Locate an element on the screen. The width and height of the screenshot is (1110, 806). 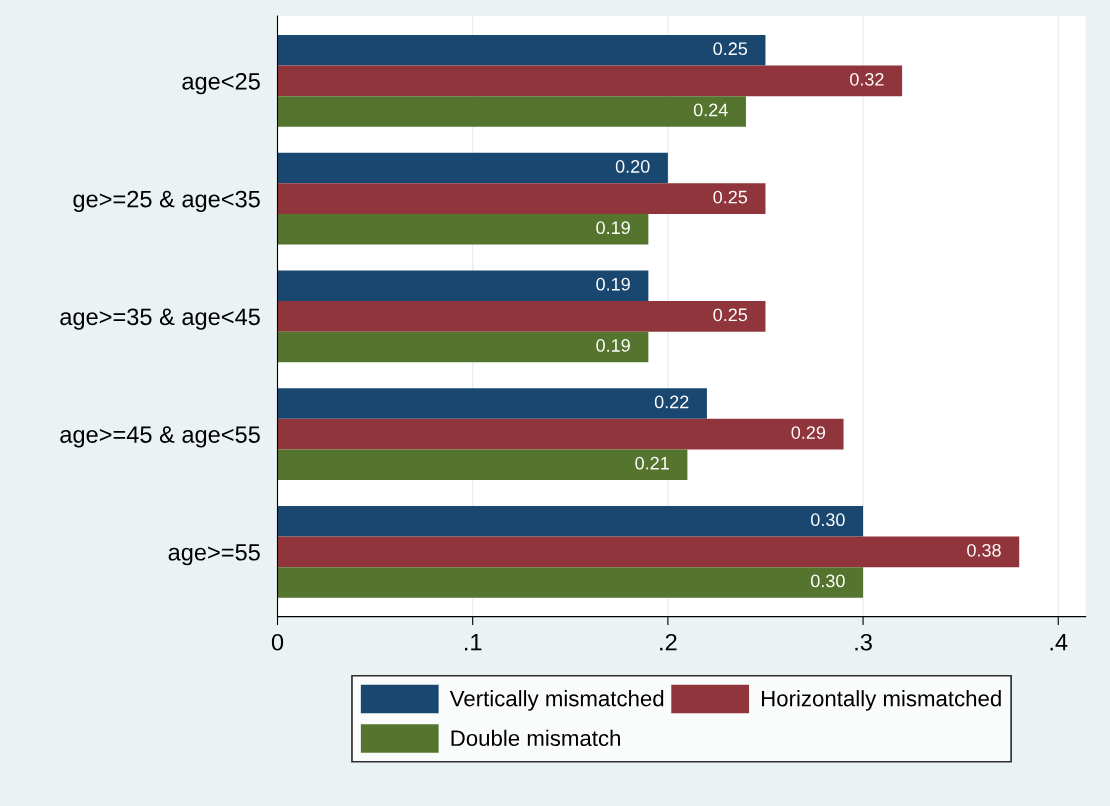
y-tick-label: age>=55 is located at coordinates (214, 555).